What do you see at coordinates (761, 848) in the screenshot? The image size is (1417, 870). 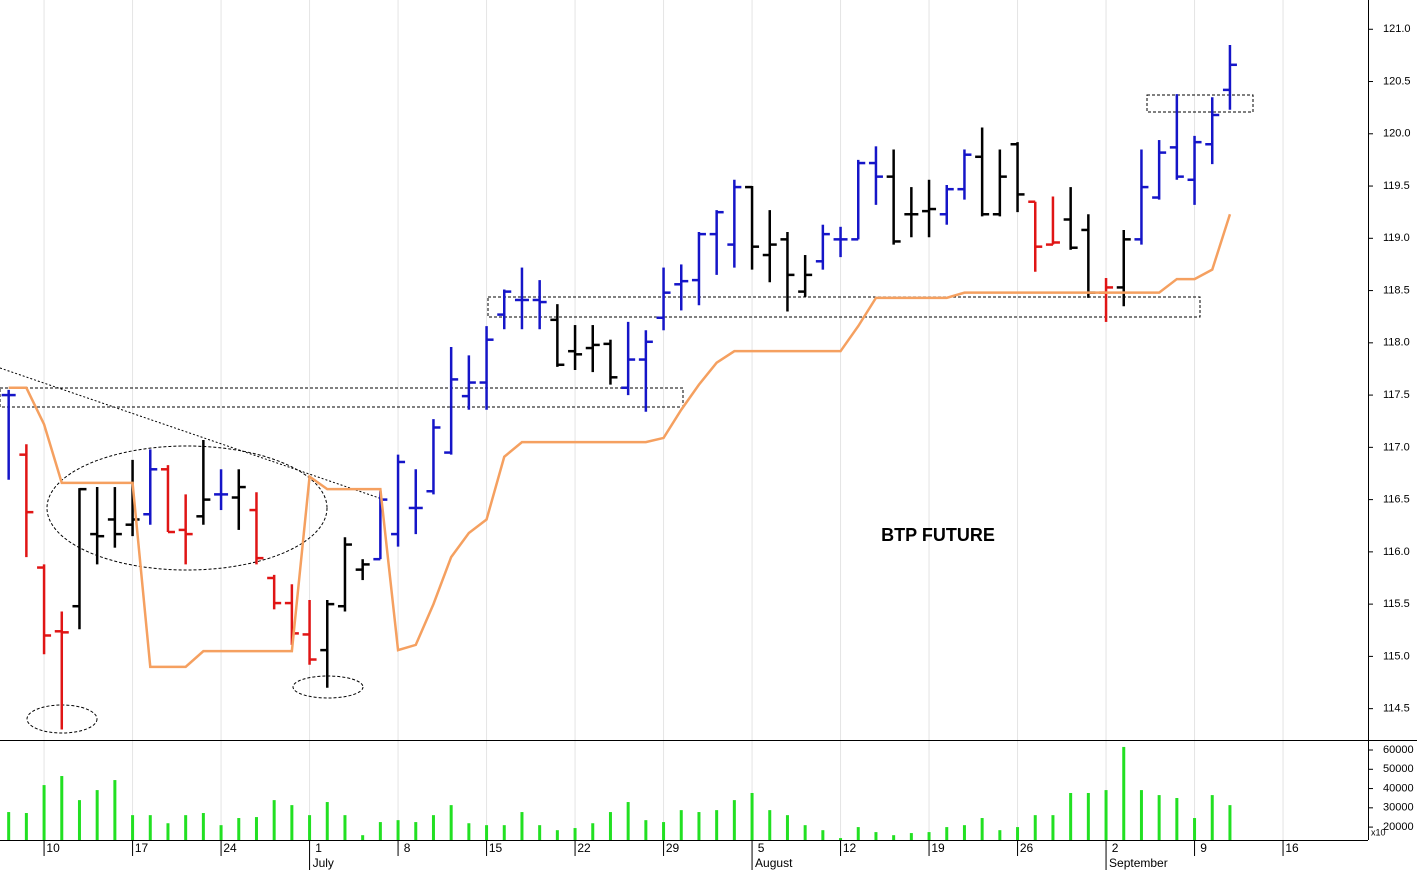 I see `x-tick-label: 5` at bounding box center [761, 848].